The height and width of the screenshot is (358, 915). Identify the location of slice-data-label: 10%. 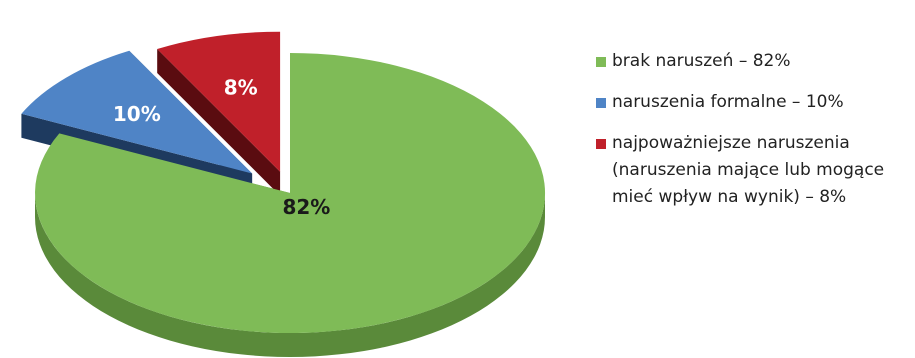
(137, 114).